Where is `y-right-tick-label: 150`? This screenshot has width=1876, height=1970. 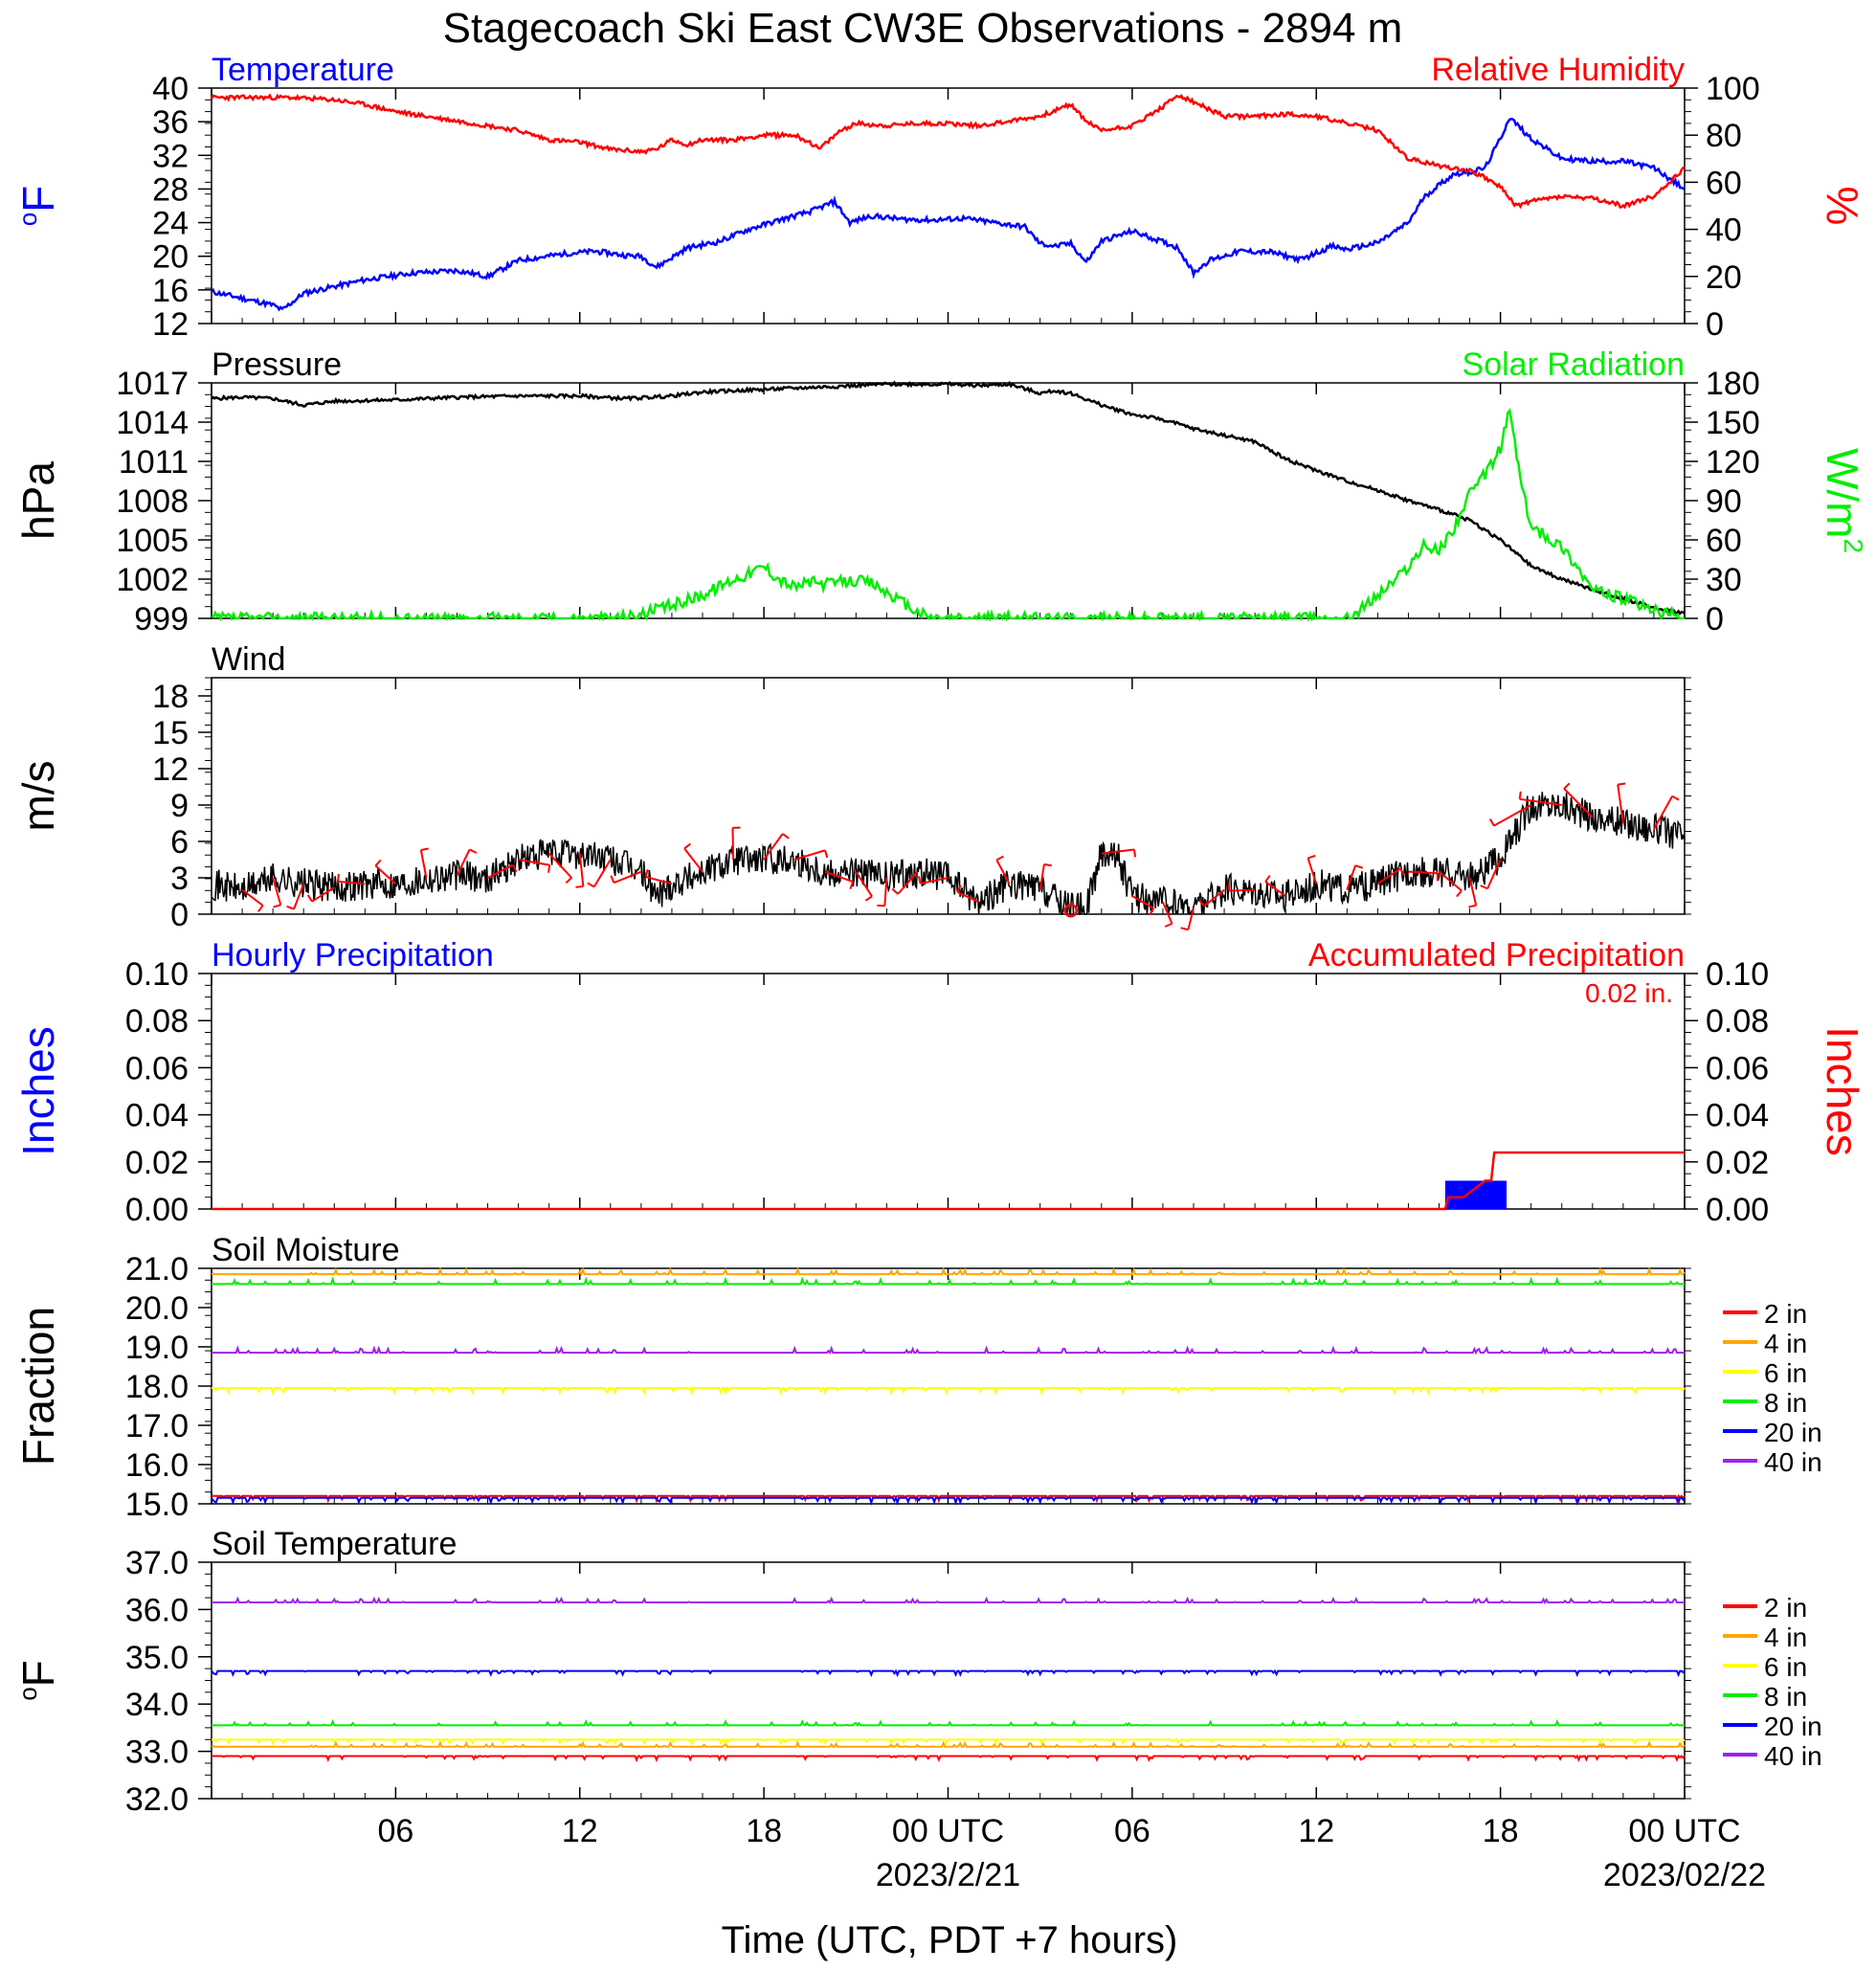
y-right-tick-label: 150 is located at coordinates (1733, 423).